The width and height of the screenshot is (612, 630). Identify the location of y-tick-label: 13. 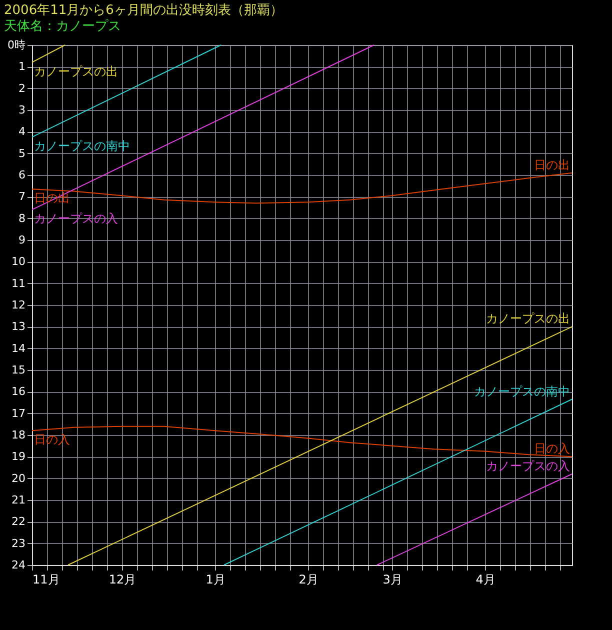
(19, 327).